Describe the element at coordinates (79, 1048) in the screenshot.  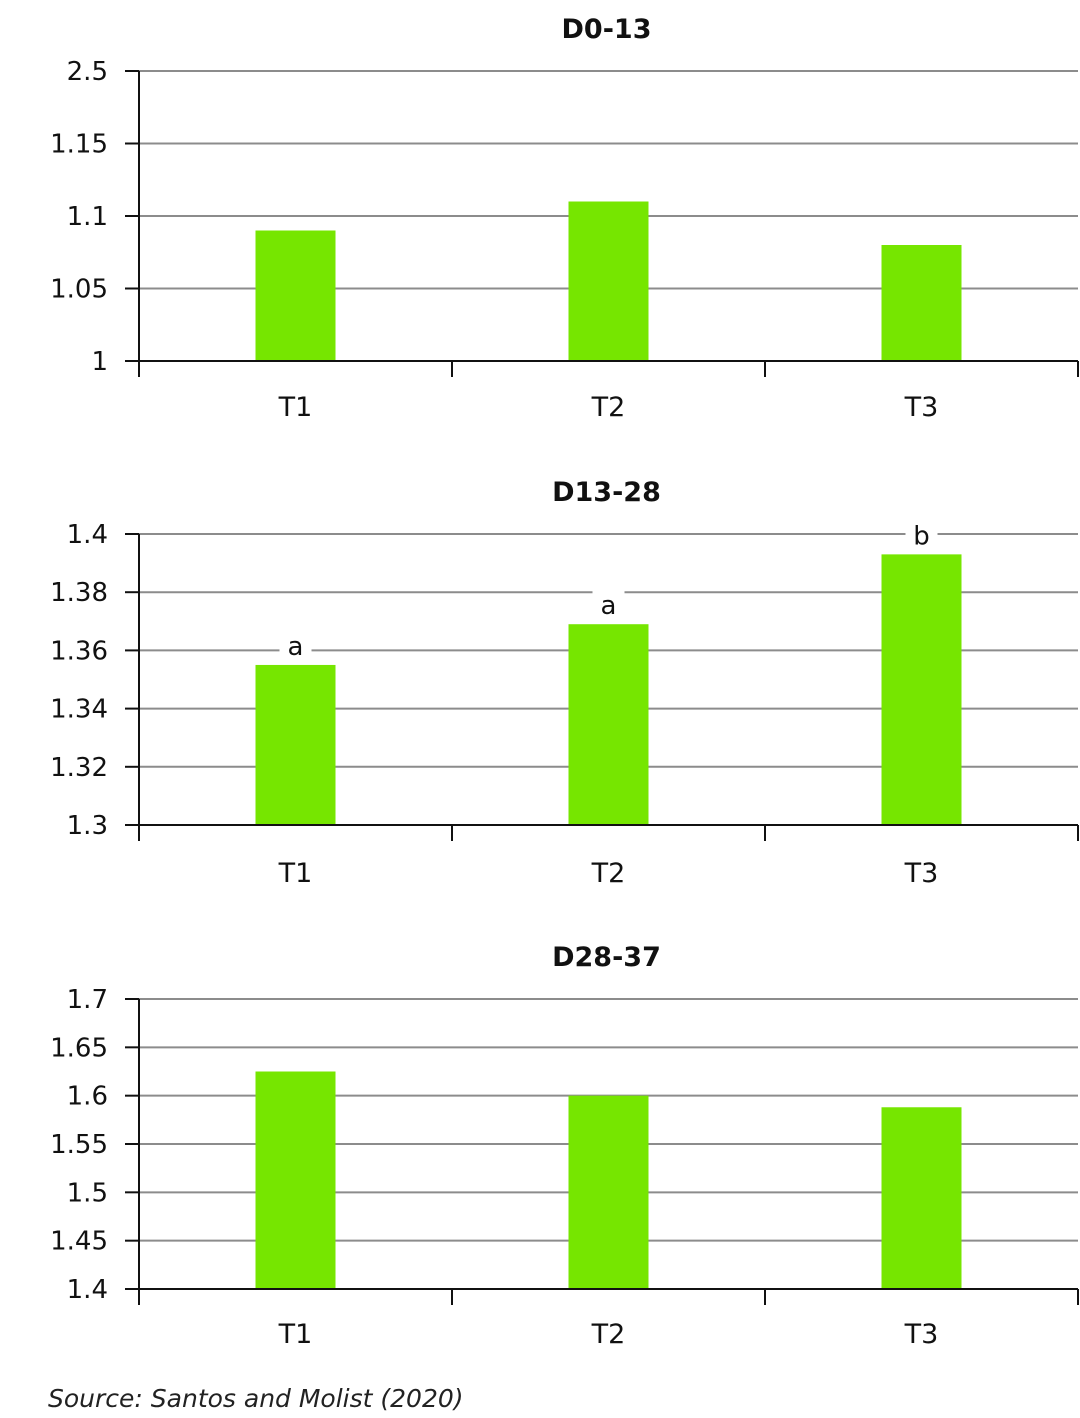
I see `y-tick-label: 1.65` at that location.